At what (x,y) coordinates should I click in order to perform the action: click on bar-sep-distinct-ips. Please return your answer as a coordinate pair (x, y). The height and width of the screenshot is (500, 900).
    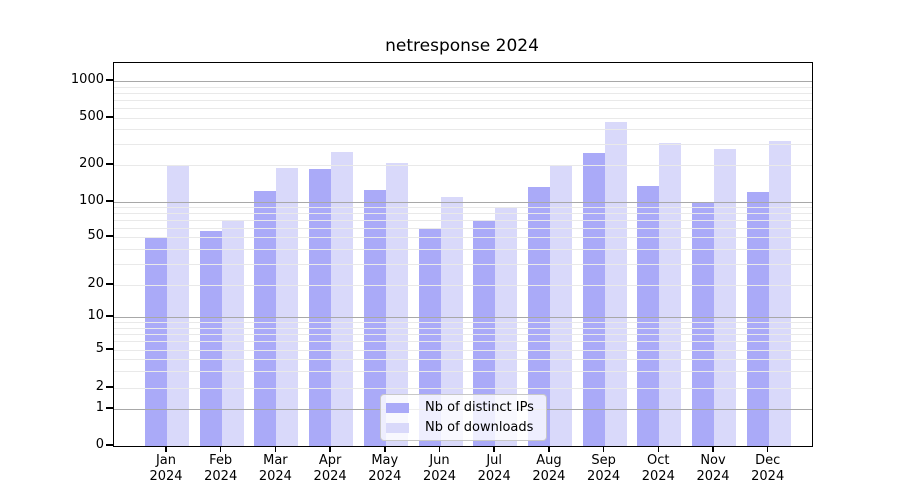
    Looking at the image, I should click on (593, 299).